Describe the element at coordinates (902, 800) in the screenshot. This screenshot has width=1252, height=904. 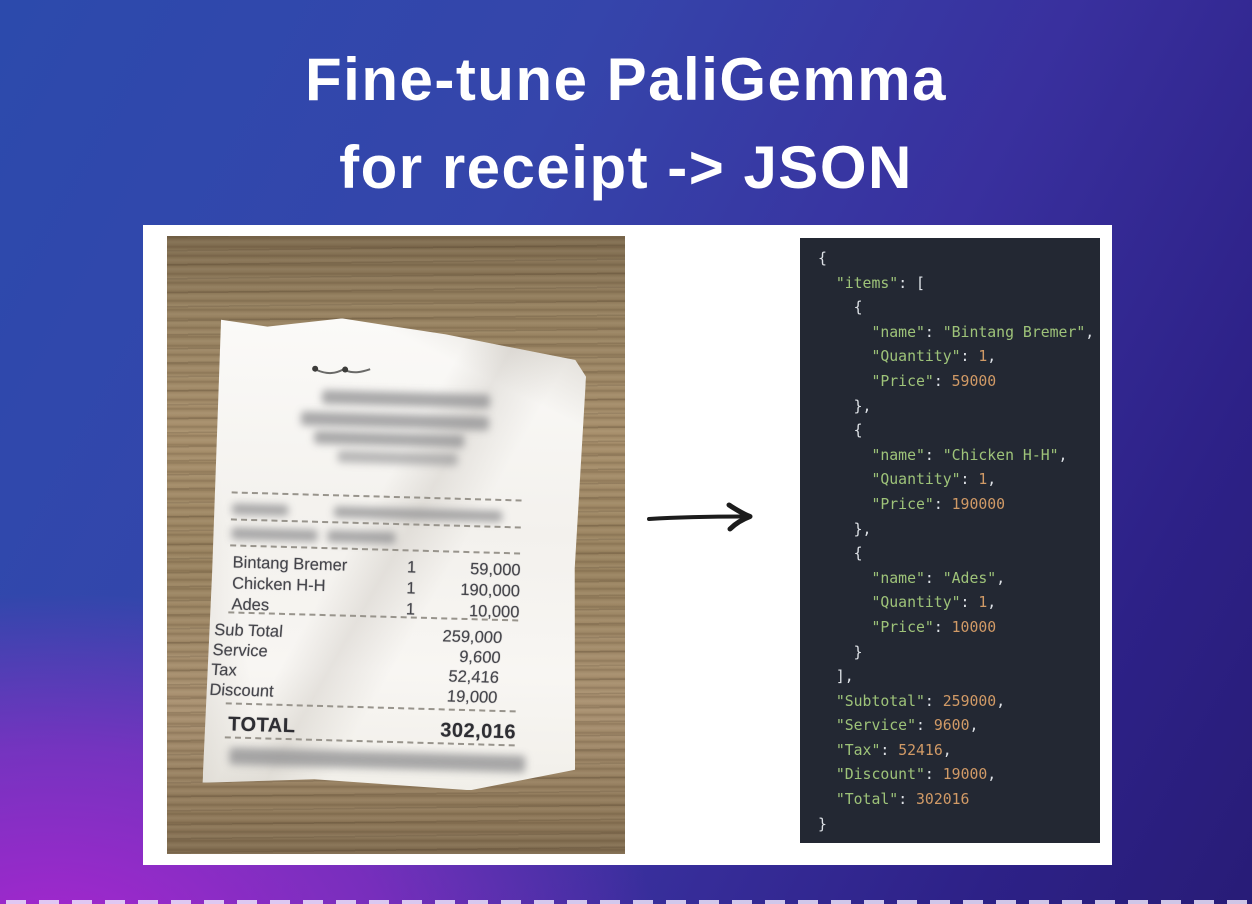
I see `code-line: "Total": 302016` at that location.